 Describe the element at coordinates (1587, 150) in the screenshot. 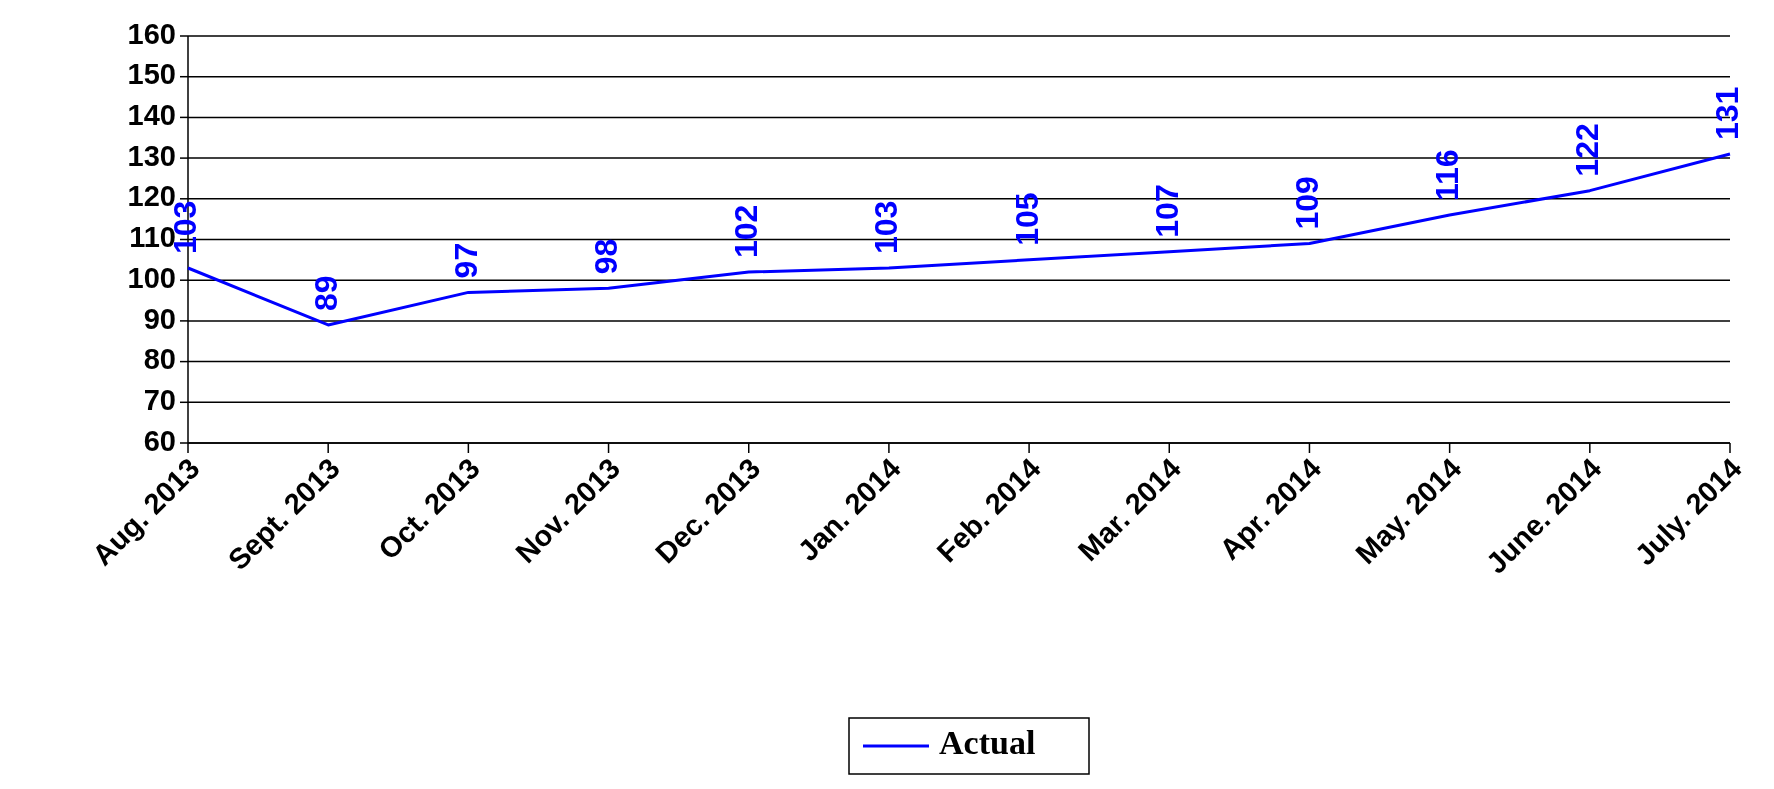

I see `data-label: 122` at that location.